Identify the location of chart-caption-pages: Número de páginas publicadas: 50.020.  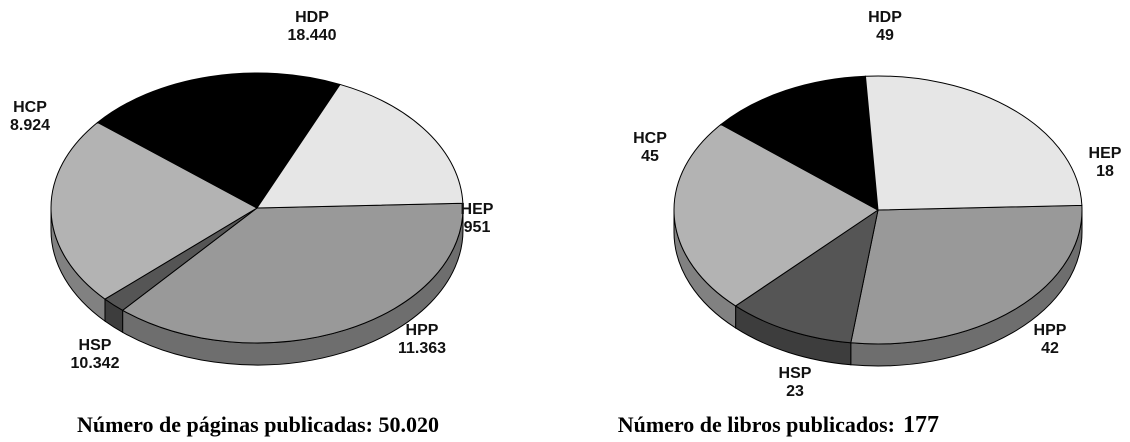
(258, 424).